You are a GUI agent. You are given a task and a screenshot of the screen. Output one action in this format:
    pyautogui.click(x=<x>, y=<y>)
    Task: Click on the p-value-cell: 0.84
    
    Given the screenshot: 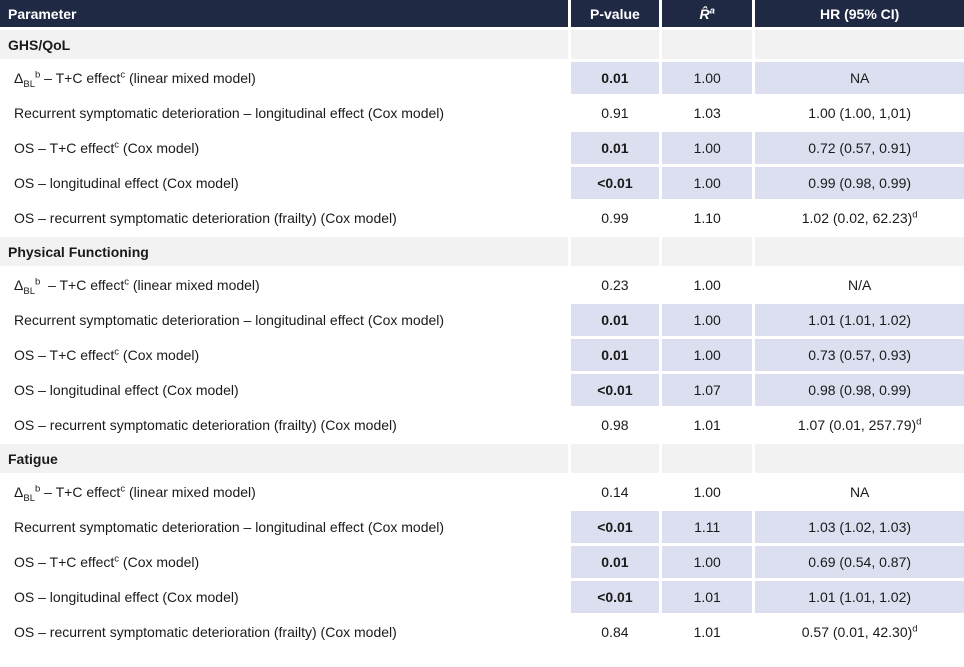 What is the action you would take?
    pyautogui.click(x=615, y=632)
    